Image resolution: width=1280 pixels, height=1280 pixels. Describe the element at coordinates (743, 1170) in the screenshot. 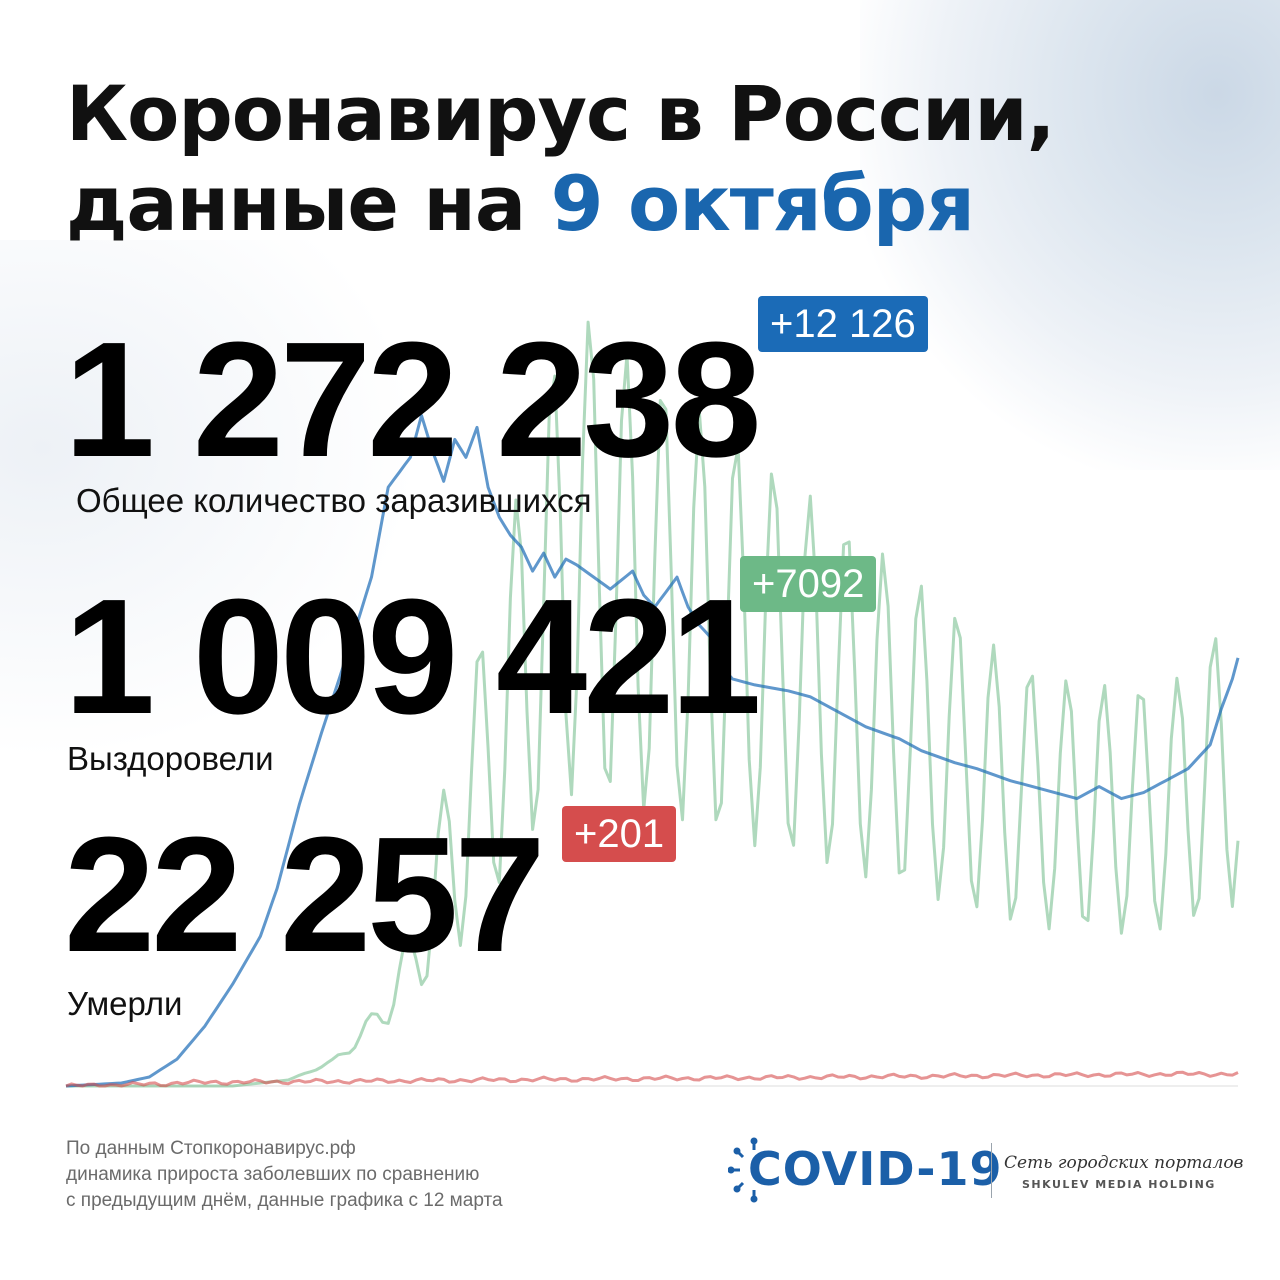

I see `virus-icon` at that location.